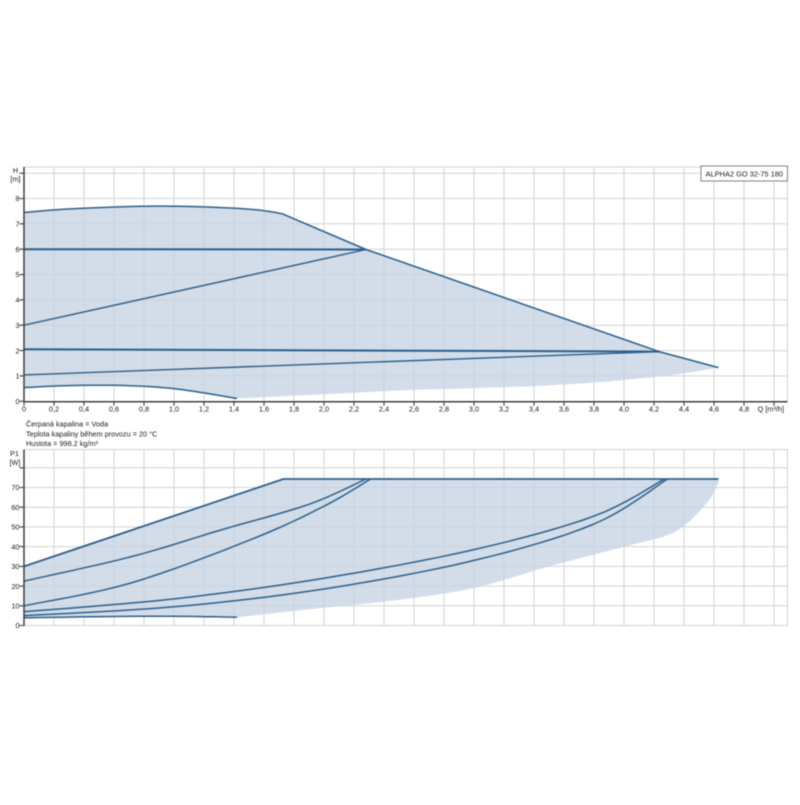 The image size is (800, 805). Describe the element at coordinates (474, 409) in the screenshot. I see `svg-text: 3,0` at that location.